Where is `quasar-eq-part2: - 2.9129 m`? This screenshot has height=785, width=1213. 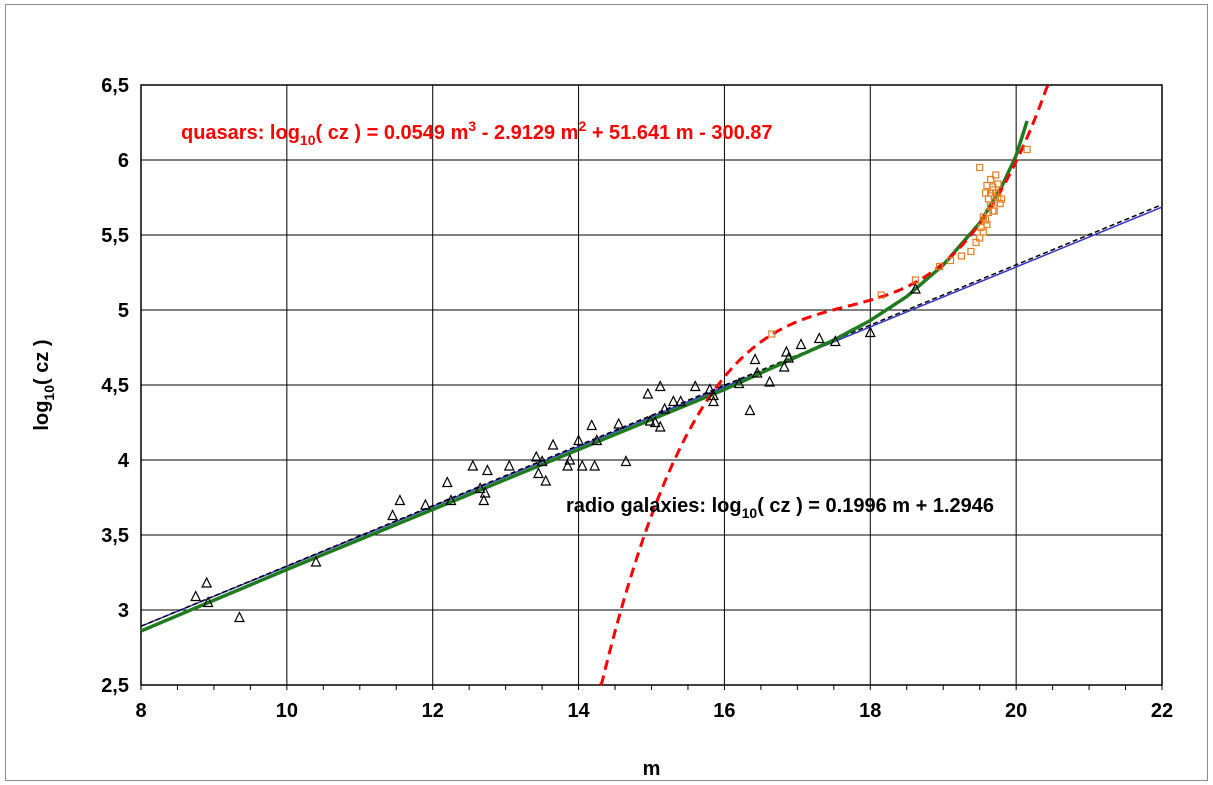 quasar-eq-part2: - 2.9129 m is located at coordinates (527, 133).